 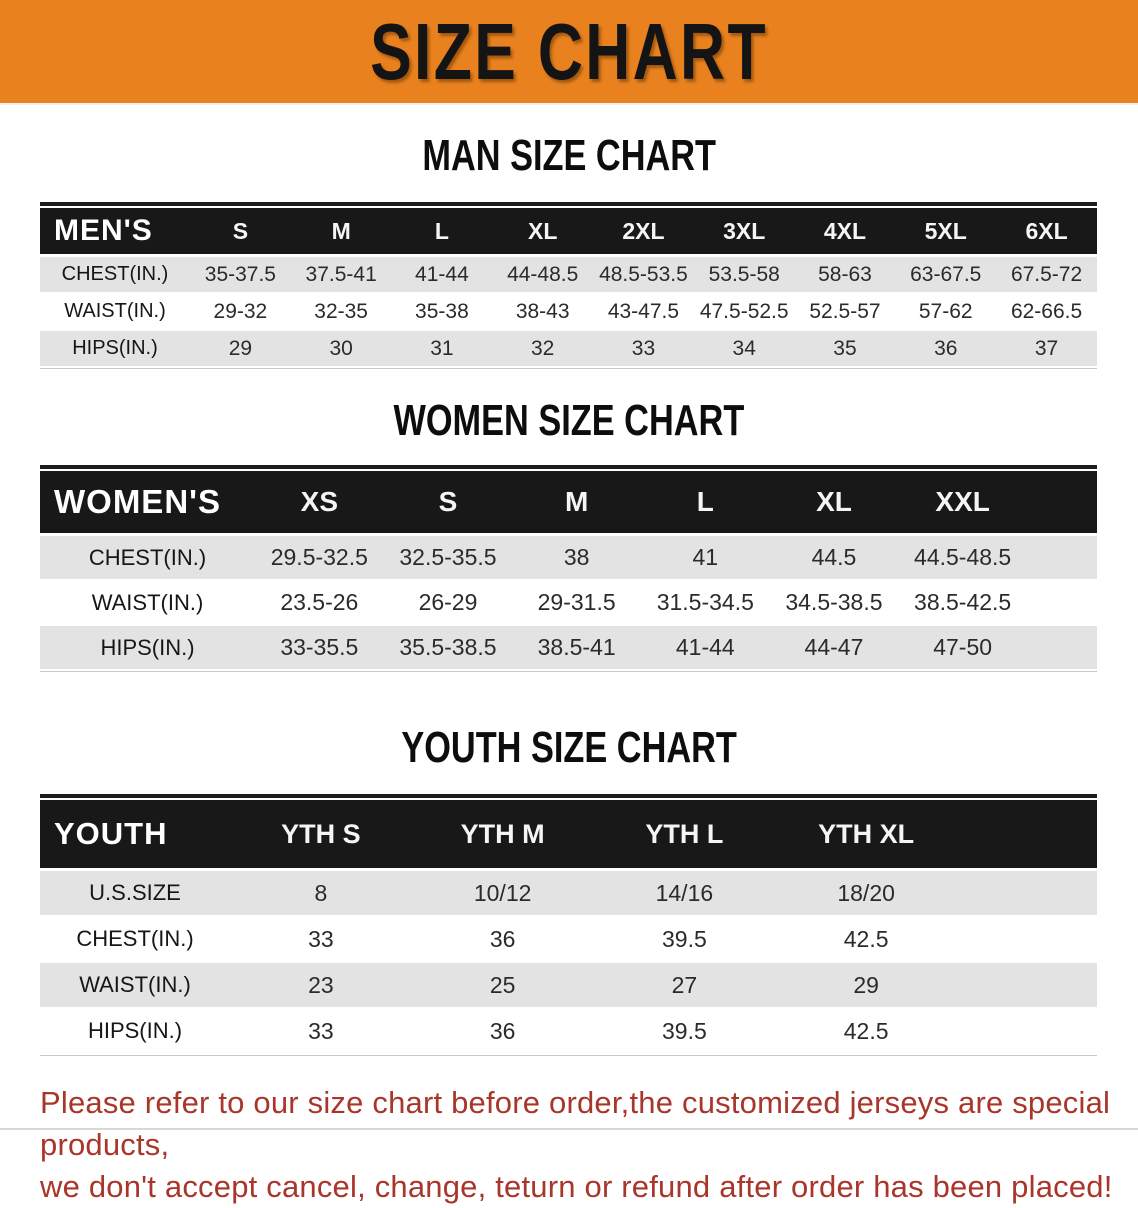 What do you see at coordinates (569, 51) in the screenshot?
I see `banner-title: SIZE CHART` at bounding box center [569, 51].